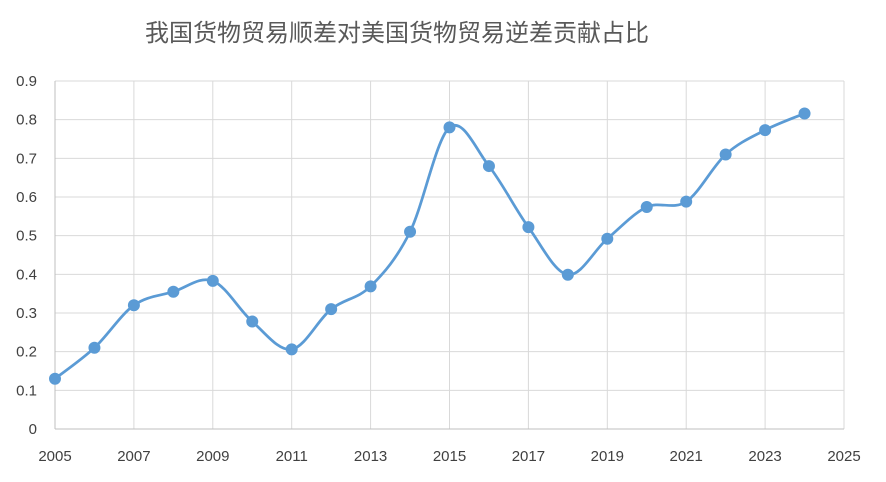  I want to click on x-tick-label: 2015, so click(449, 456).